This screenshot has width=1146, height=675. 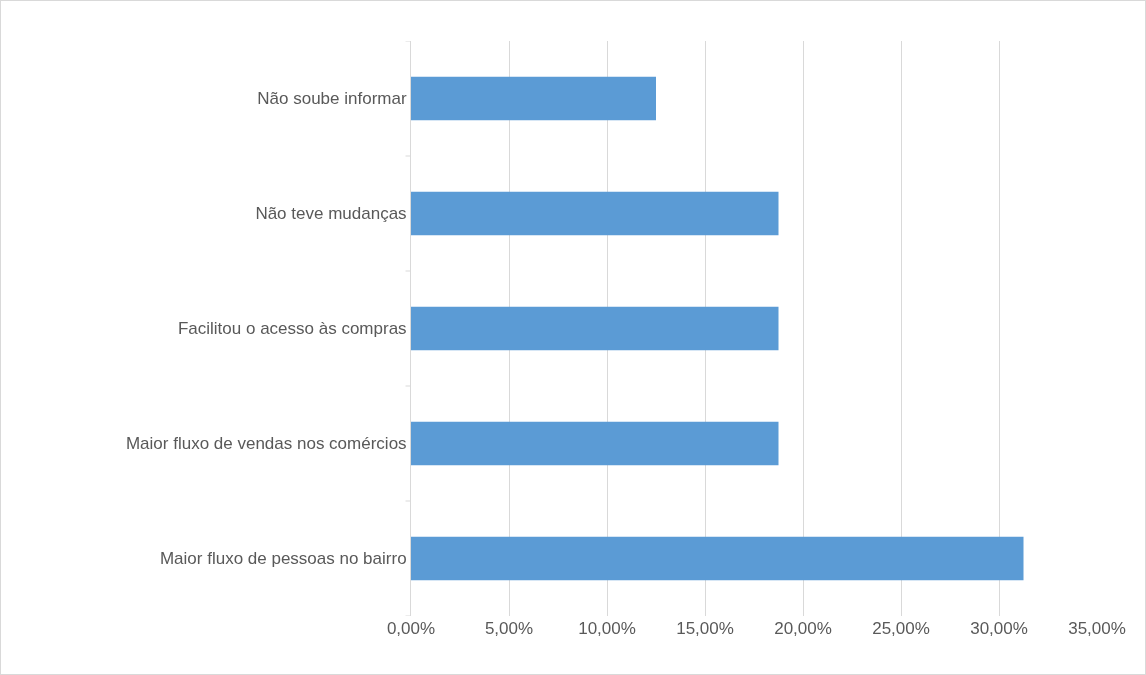 I want to click on x-tick-label: 15,00%, so click(x=705, y=628).